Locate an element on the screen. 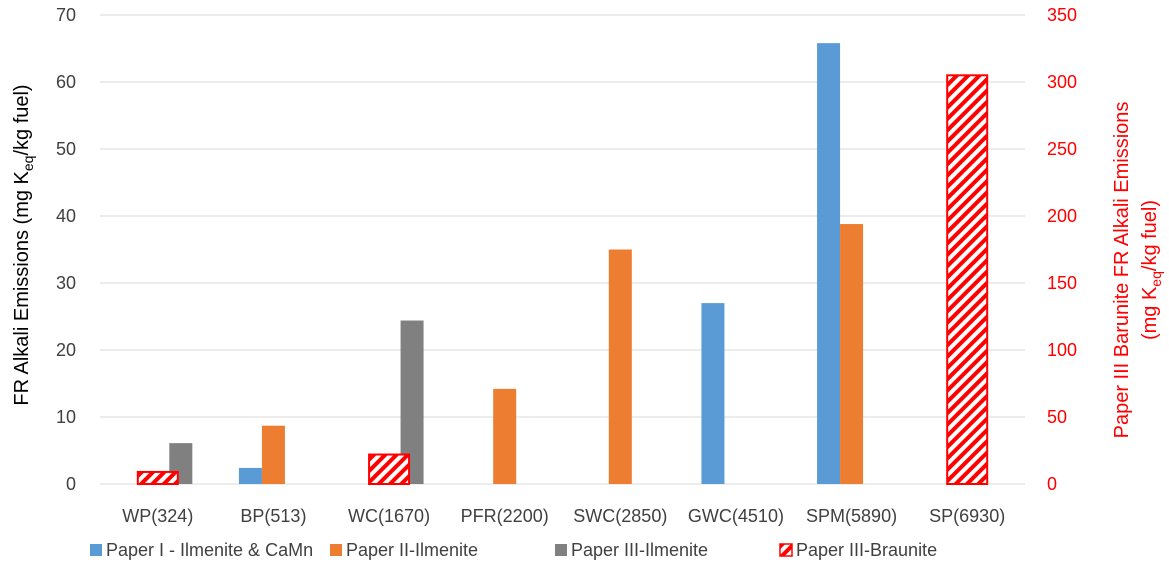 The height and width of the screenshot is (568, 1169). right-tick-label: 300 is located at coordinates (1062, 82).